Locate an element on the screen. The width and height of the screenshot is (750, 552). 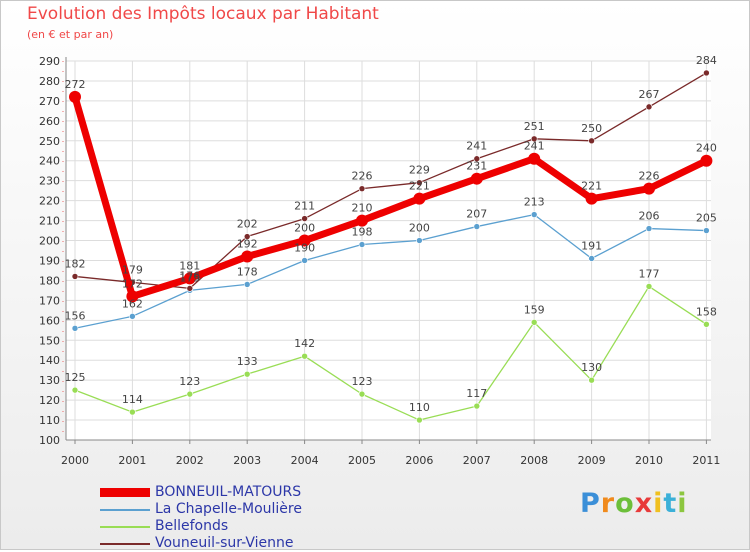
y-tick-label: 290 is located at coordinates (49, 61).